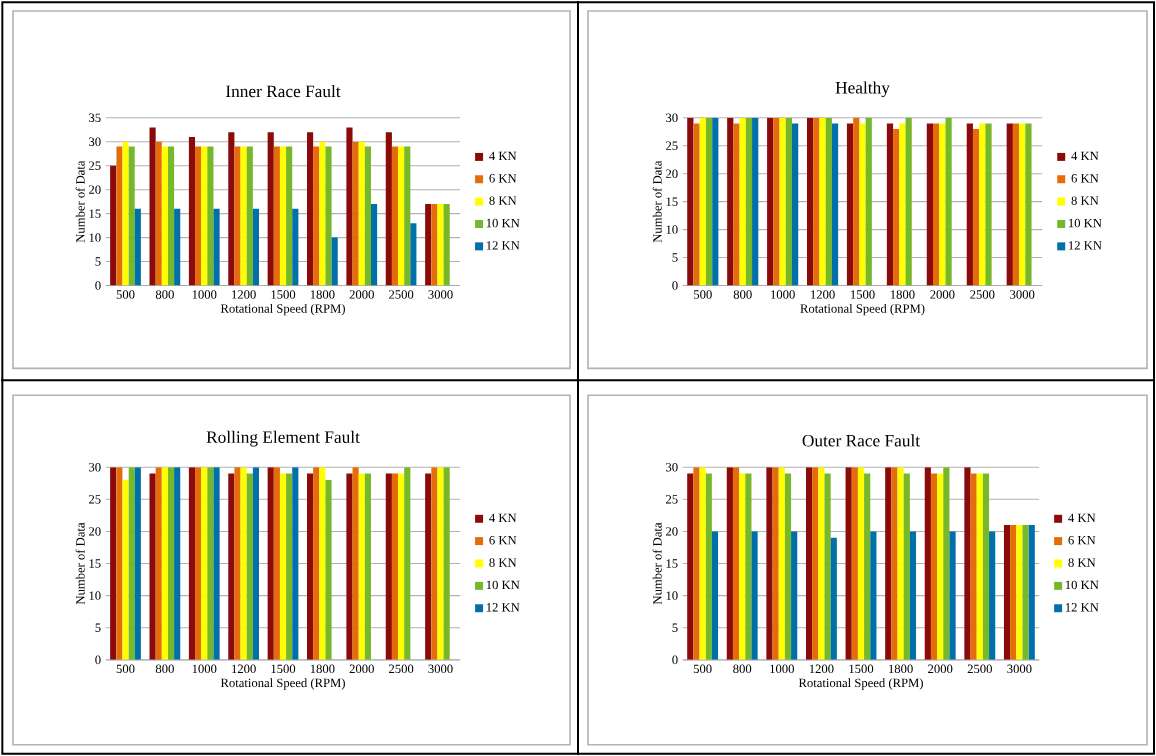 The image size is (1156, 756). I want to click on legend-label: 10 KN, so click(1085, 223).